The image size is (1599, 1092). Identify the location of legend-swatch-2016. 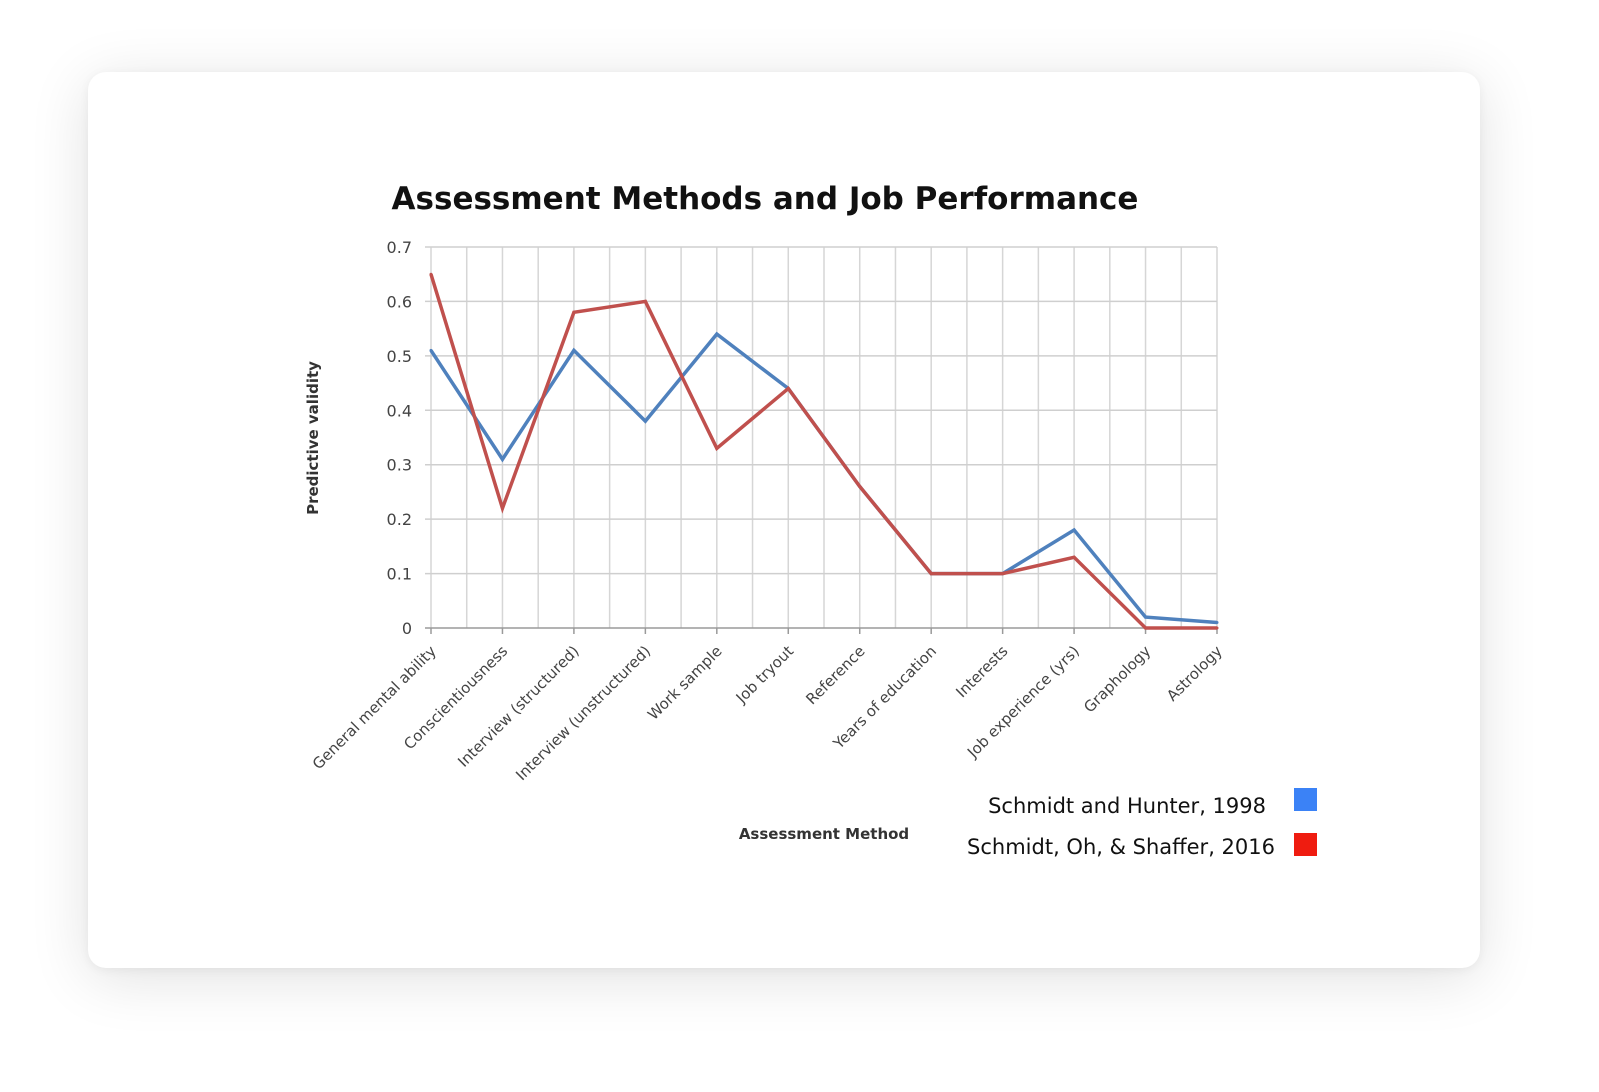
(1305, 844).